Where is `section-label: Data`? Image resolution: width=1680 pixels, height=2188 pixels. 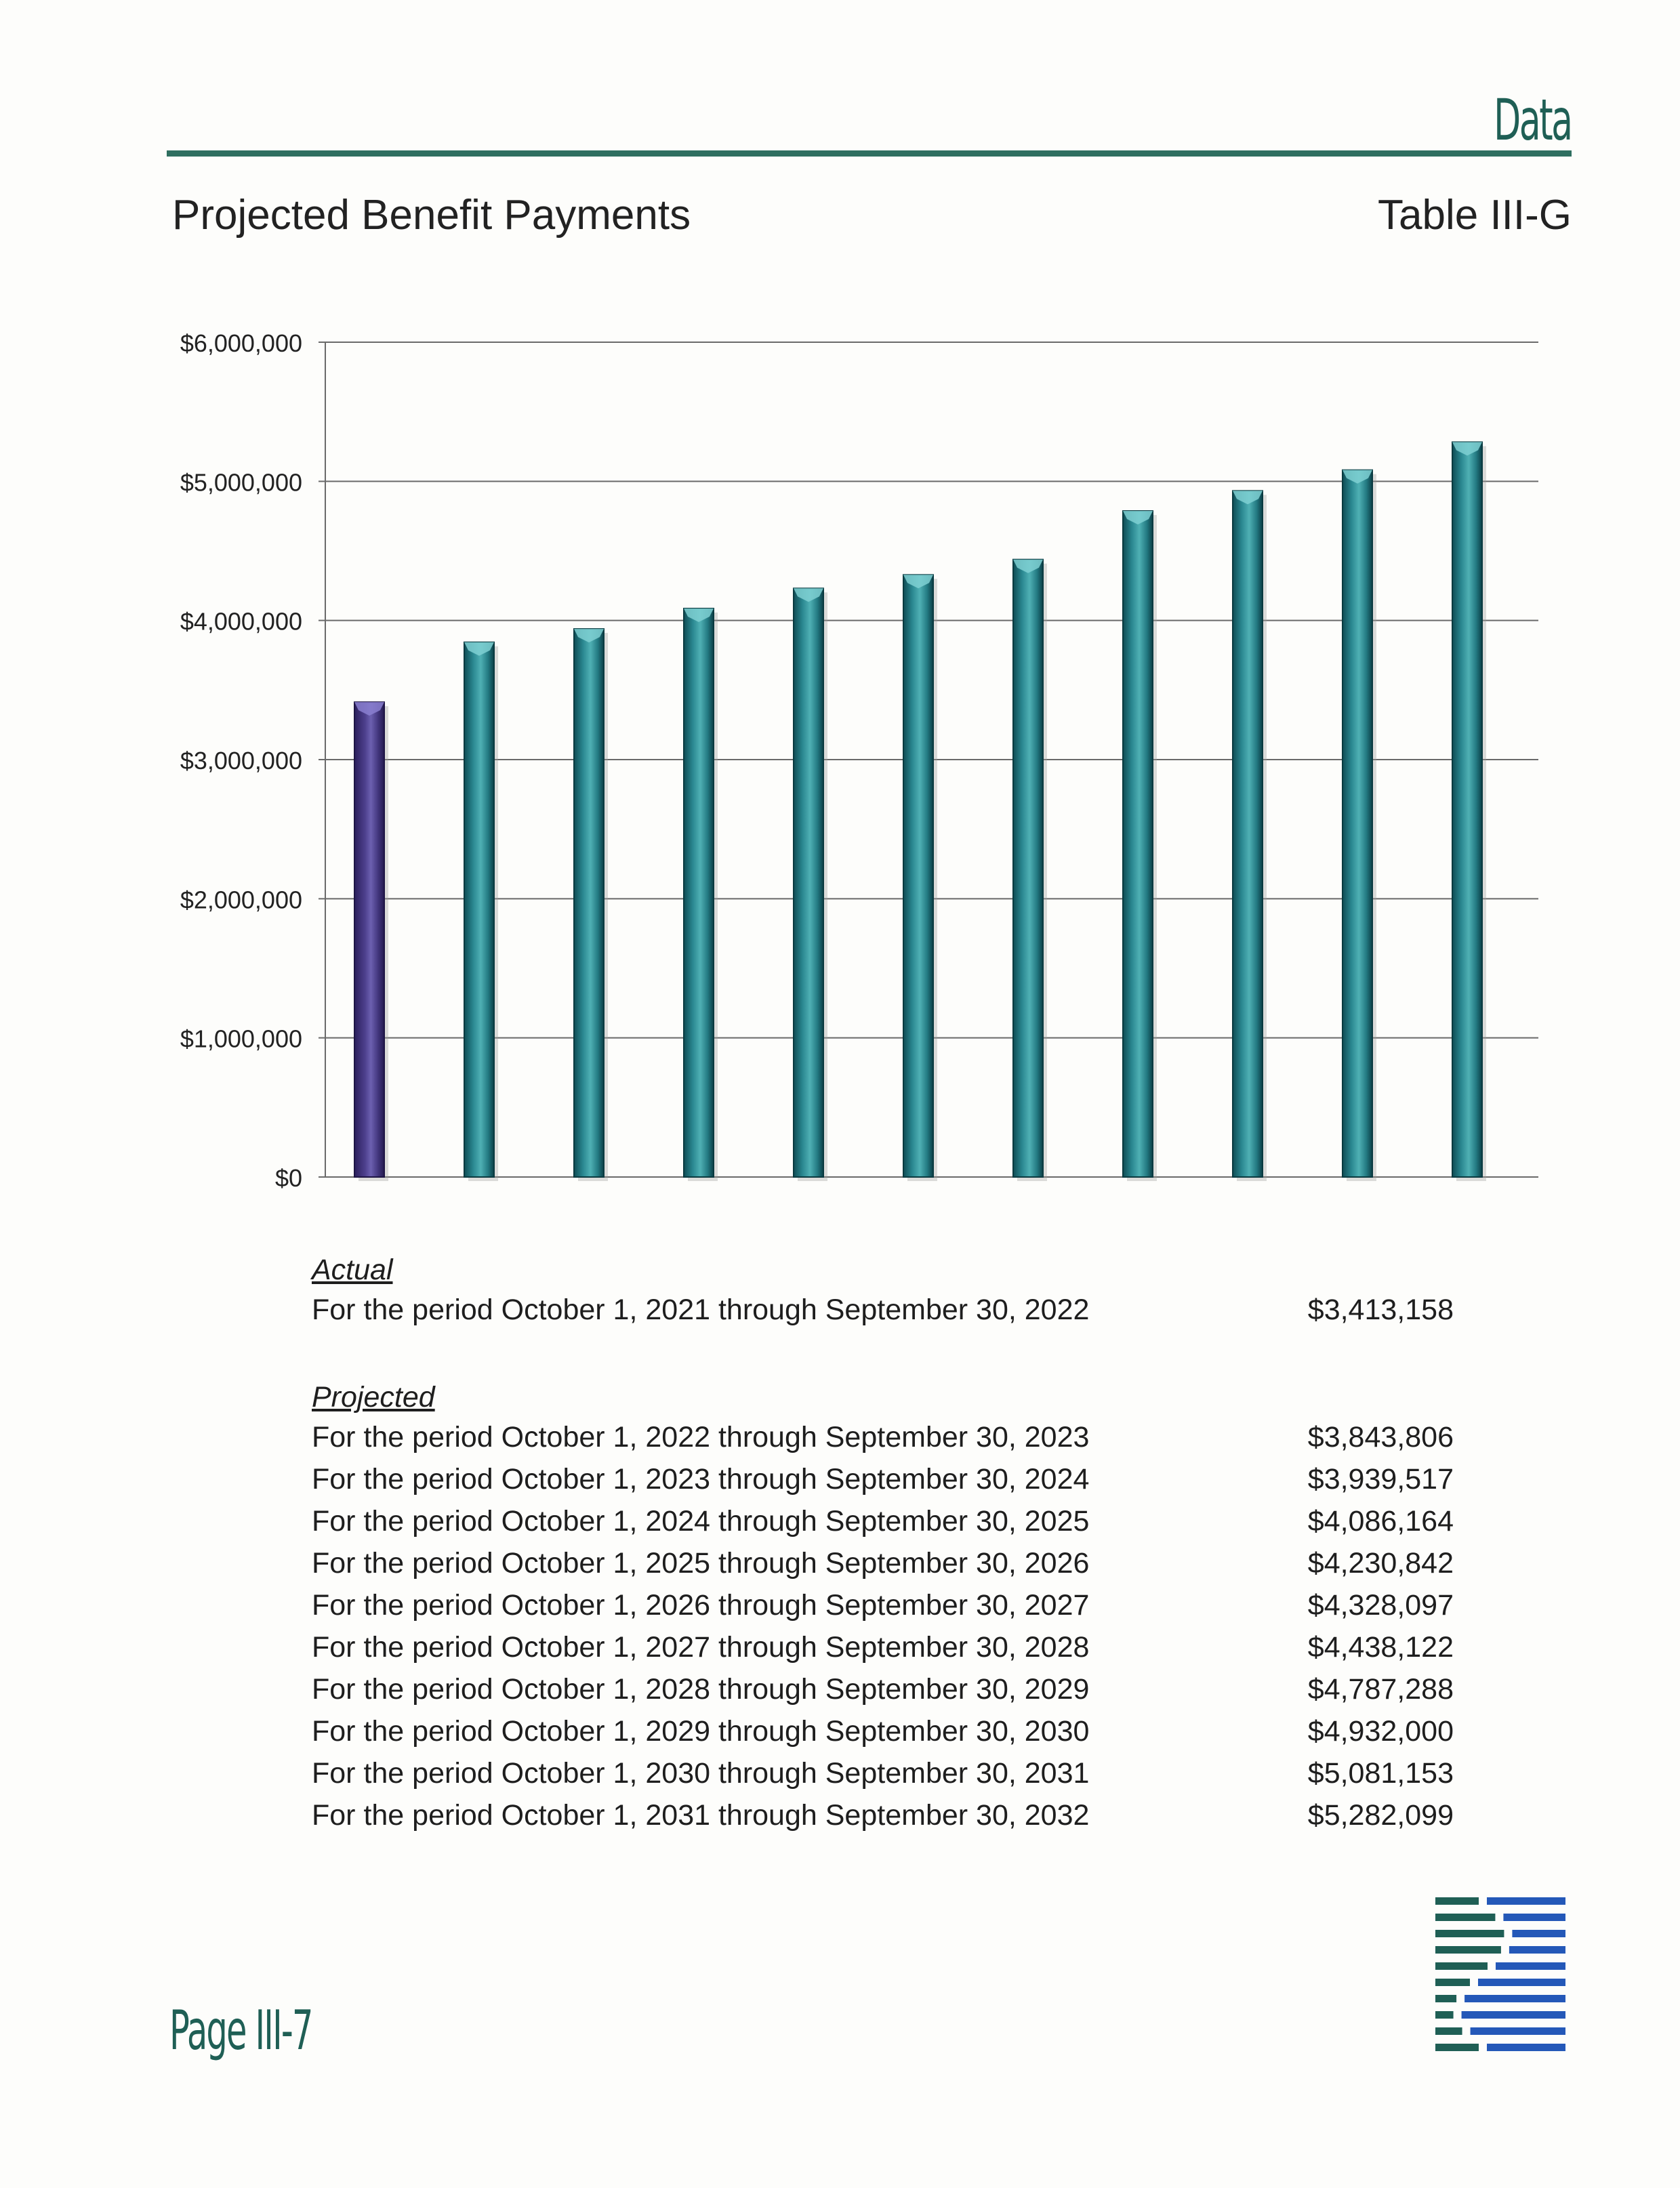 section-label: Data is located at coordinates (1534, 120).